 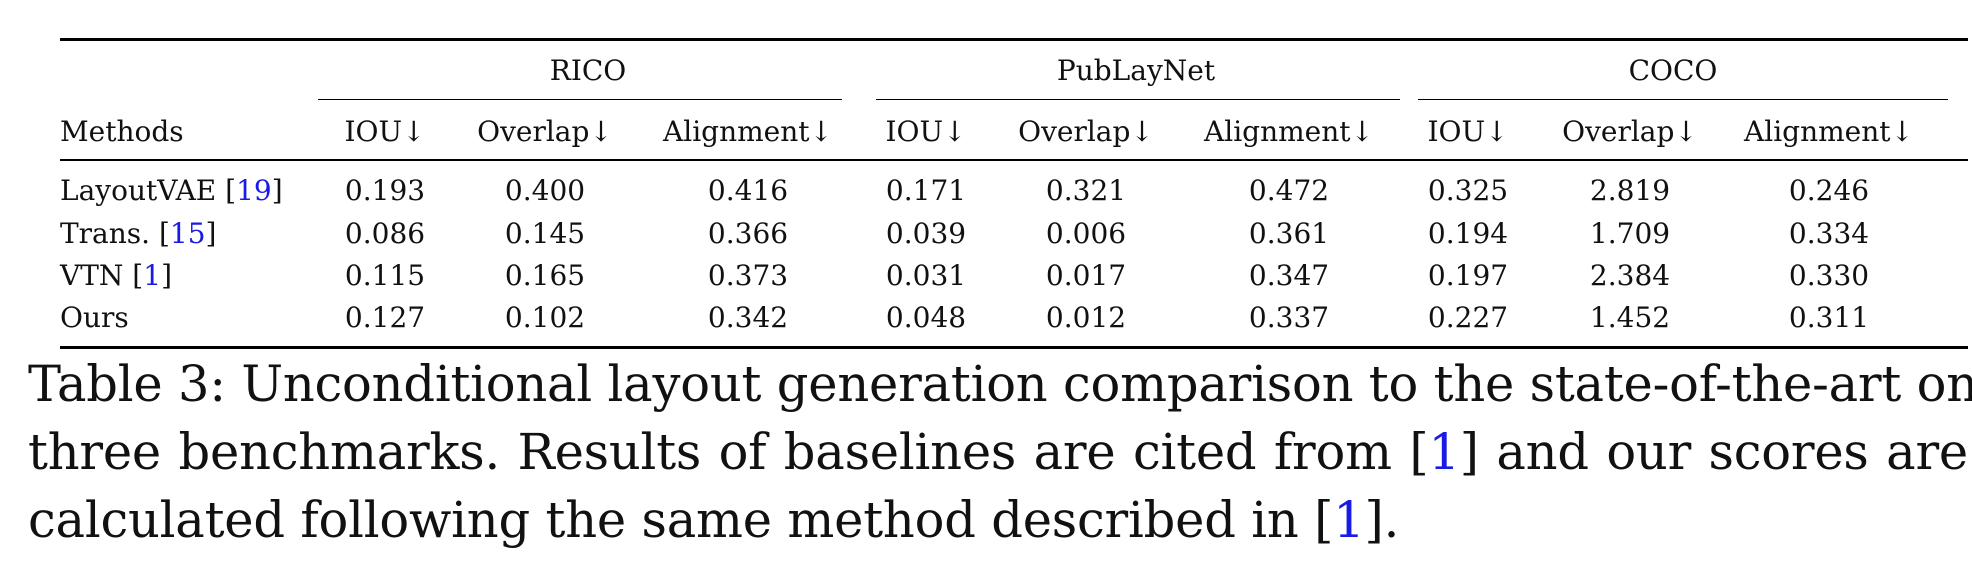 What do you see at coordinates (926, 317) in the screenshot?
I see `value-cell: 0.048` at bounding box center [926, 317].